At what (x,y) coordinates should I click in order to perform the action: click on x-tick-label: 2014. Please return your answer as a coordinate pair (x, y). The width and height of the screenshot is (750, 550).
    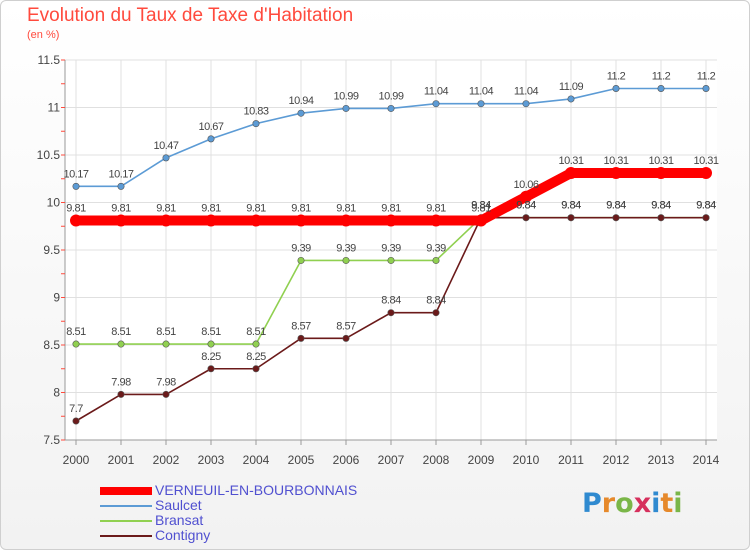
    Looking at the image, I should click on (706, 460).